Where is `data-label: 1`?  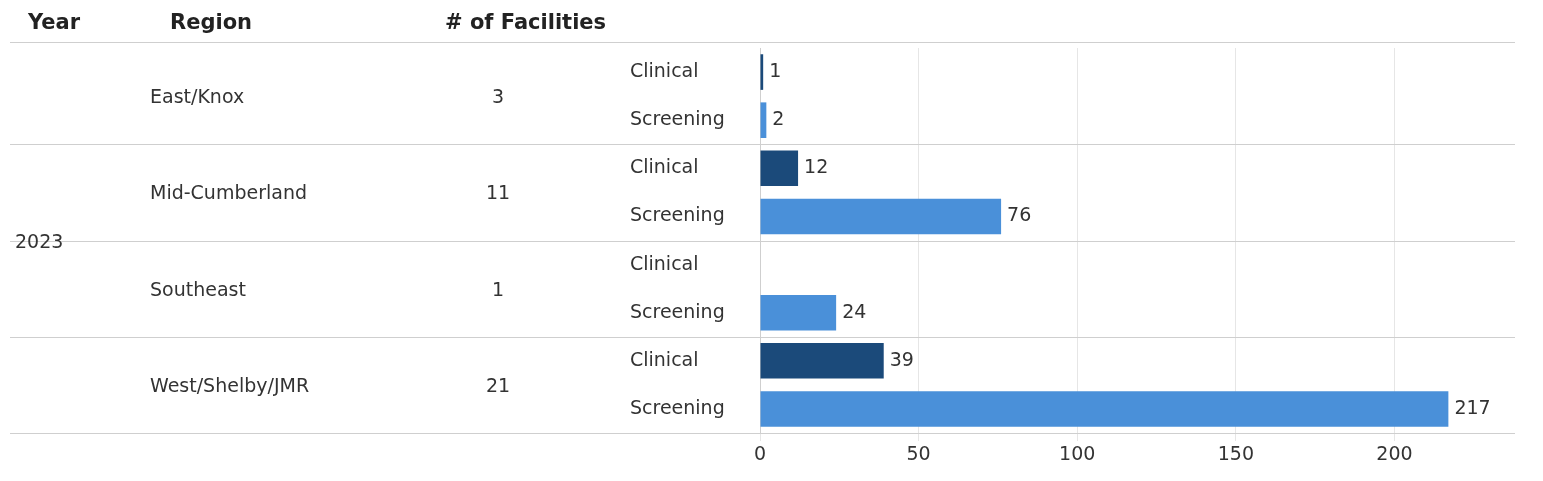
data-label: 1 is located at coordinates (775, 70).